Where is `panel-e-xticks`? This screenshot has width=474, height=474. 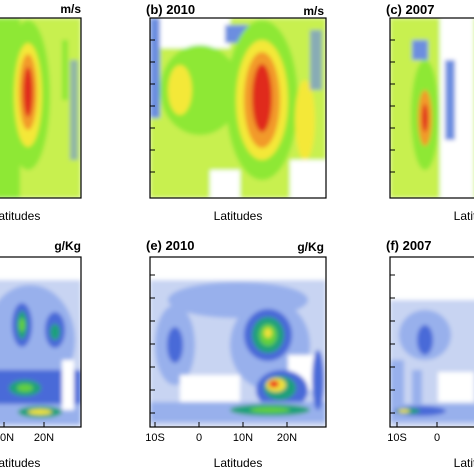
panel-e-xticks is located at coordinates (221, 424).